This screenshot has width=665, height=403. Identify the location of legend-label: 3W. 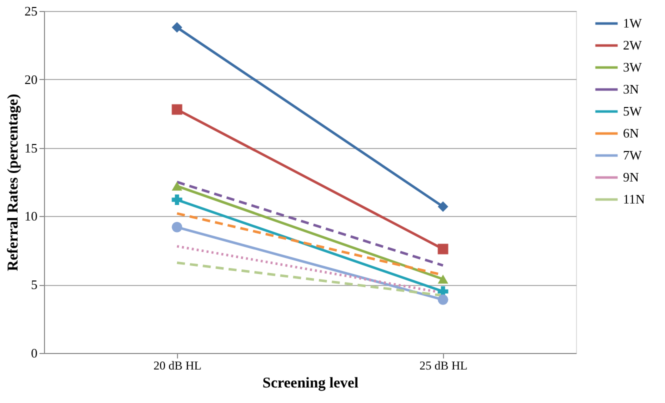
(632, 67).